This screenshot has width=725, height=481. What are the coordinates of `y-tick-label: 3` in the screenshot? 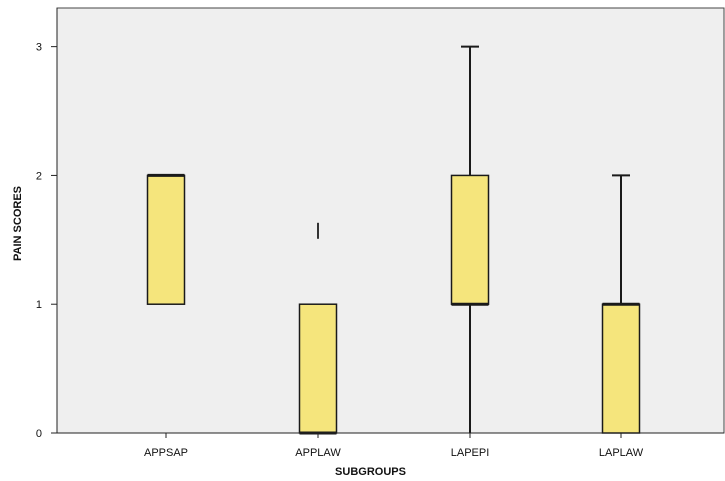 It's located at (39, 48).